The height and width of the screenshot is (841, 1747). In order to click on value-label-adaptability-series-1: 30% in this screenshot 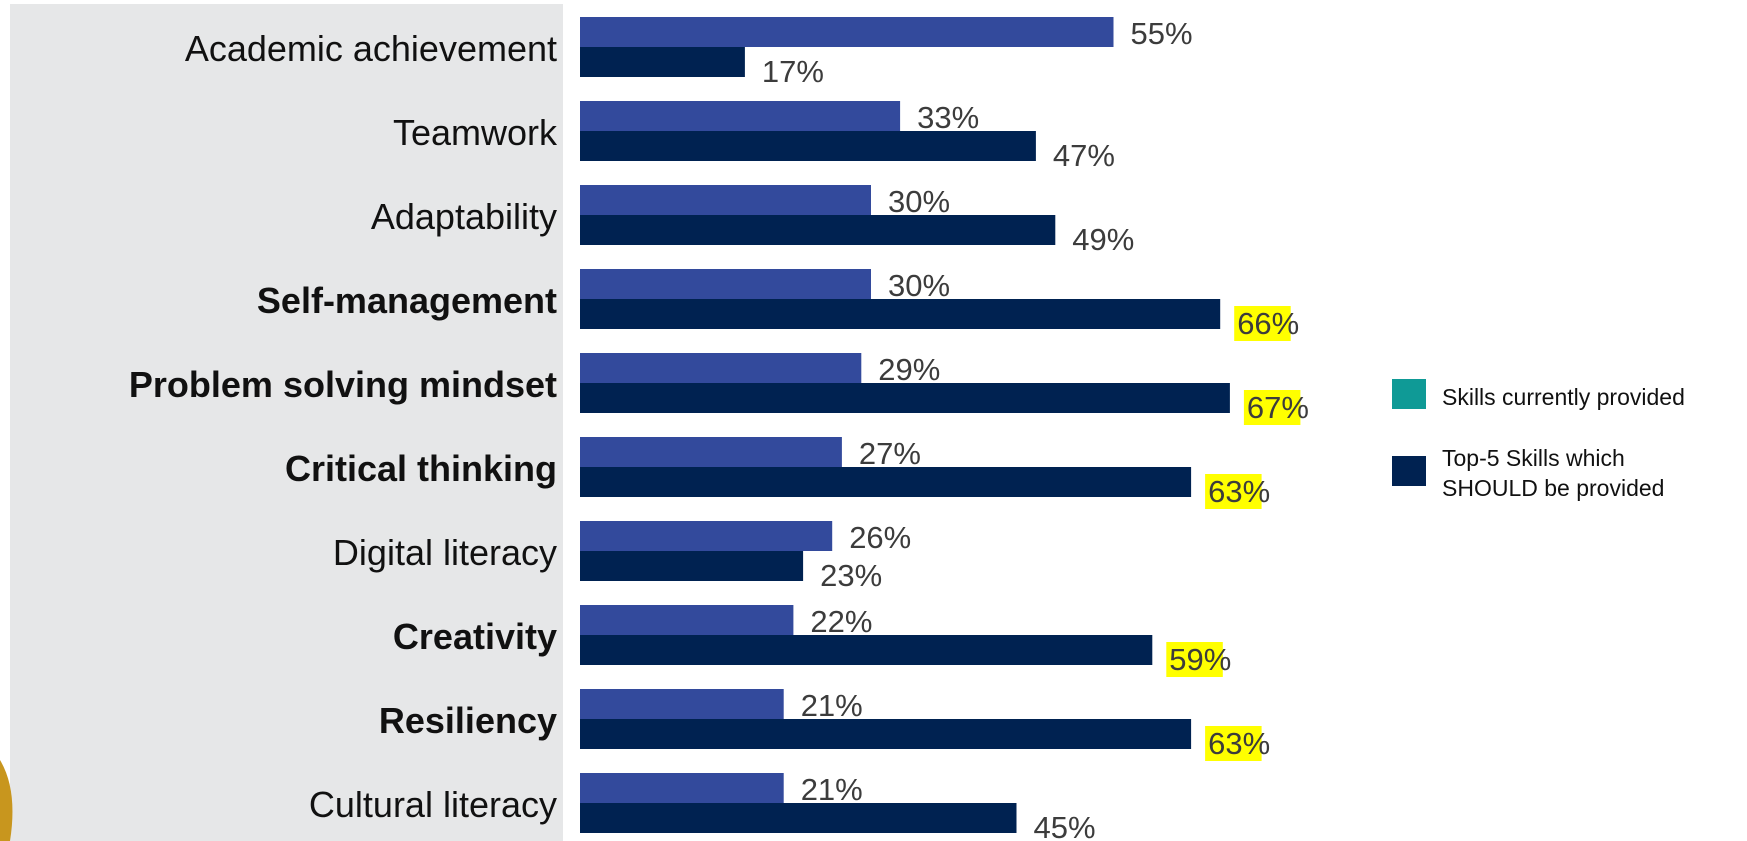, I will do `click(919, 201)`.